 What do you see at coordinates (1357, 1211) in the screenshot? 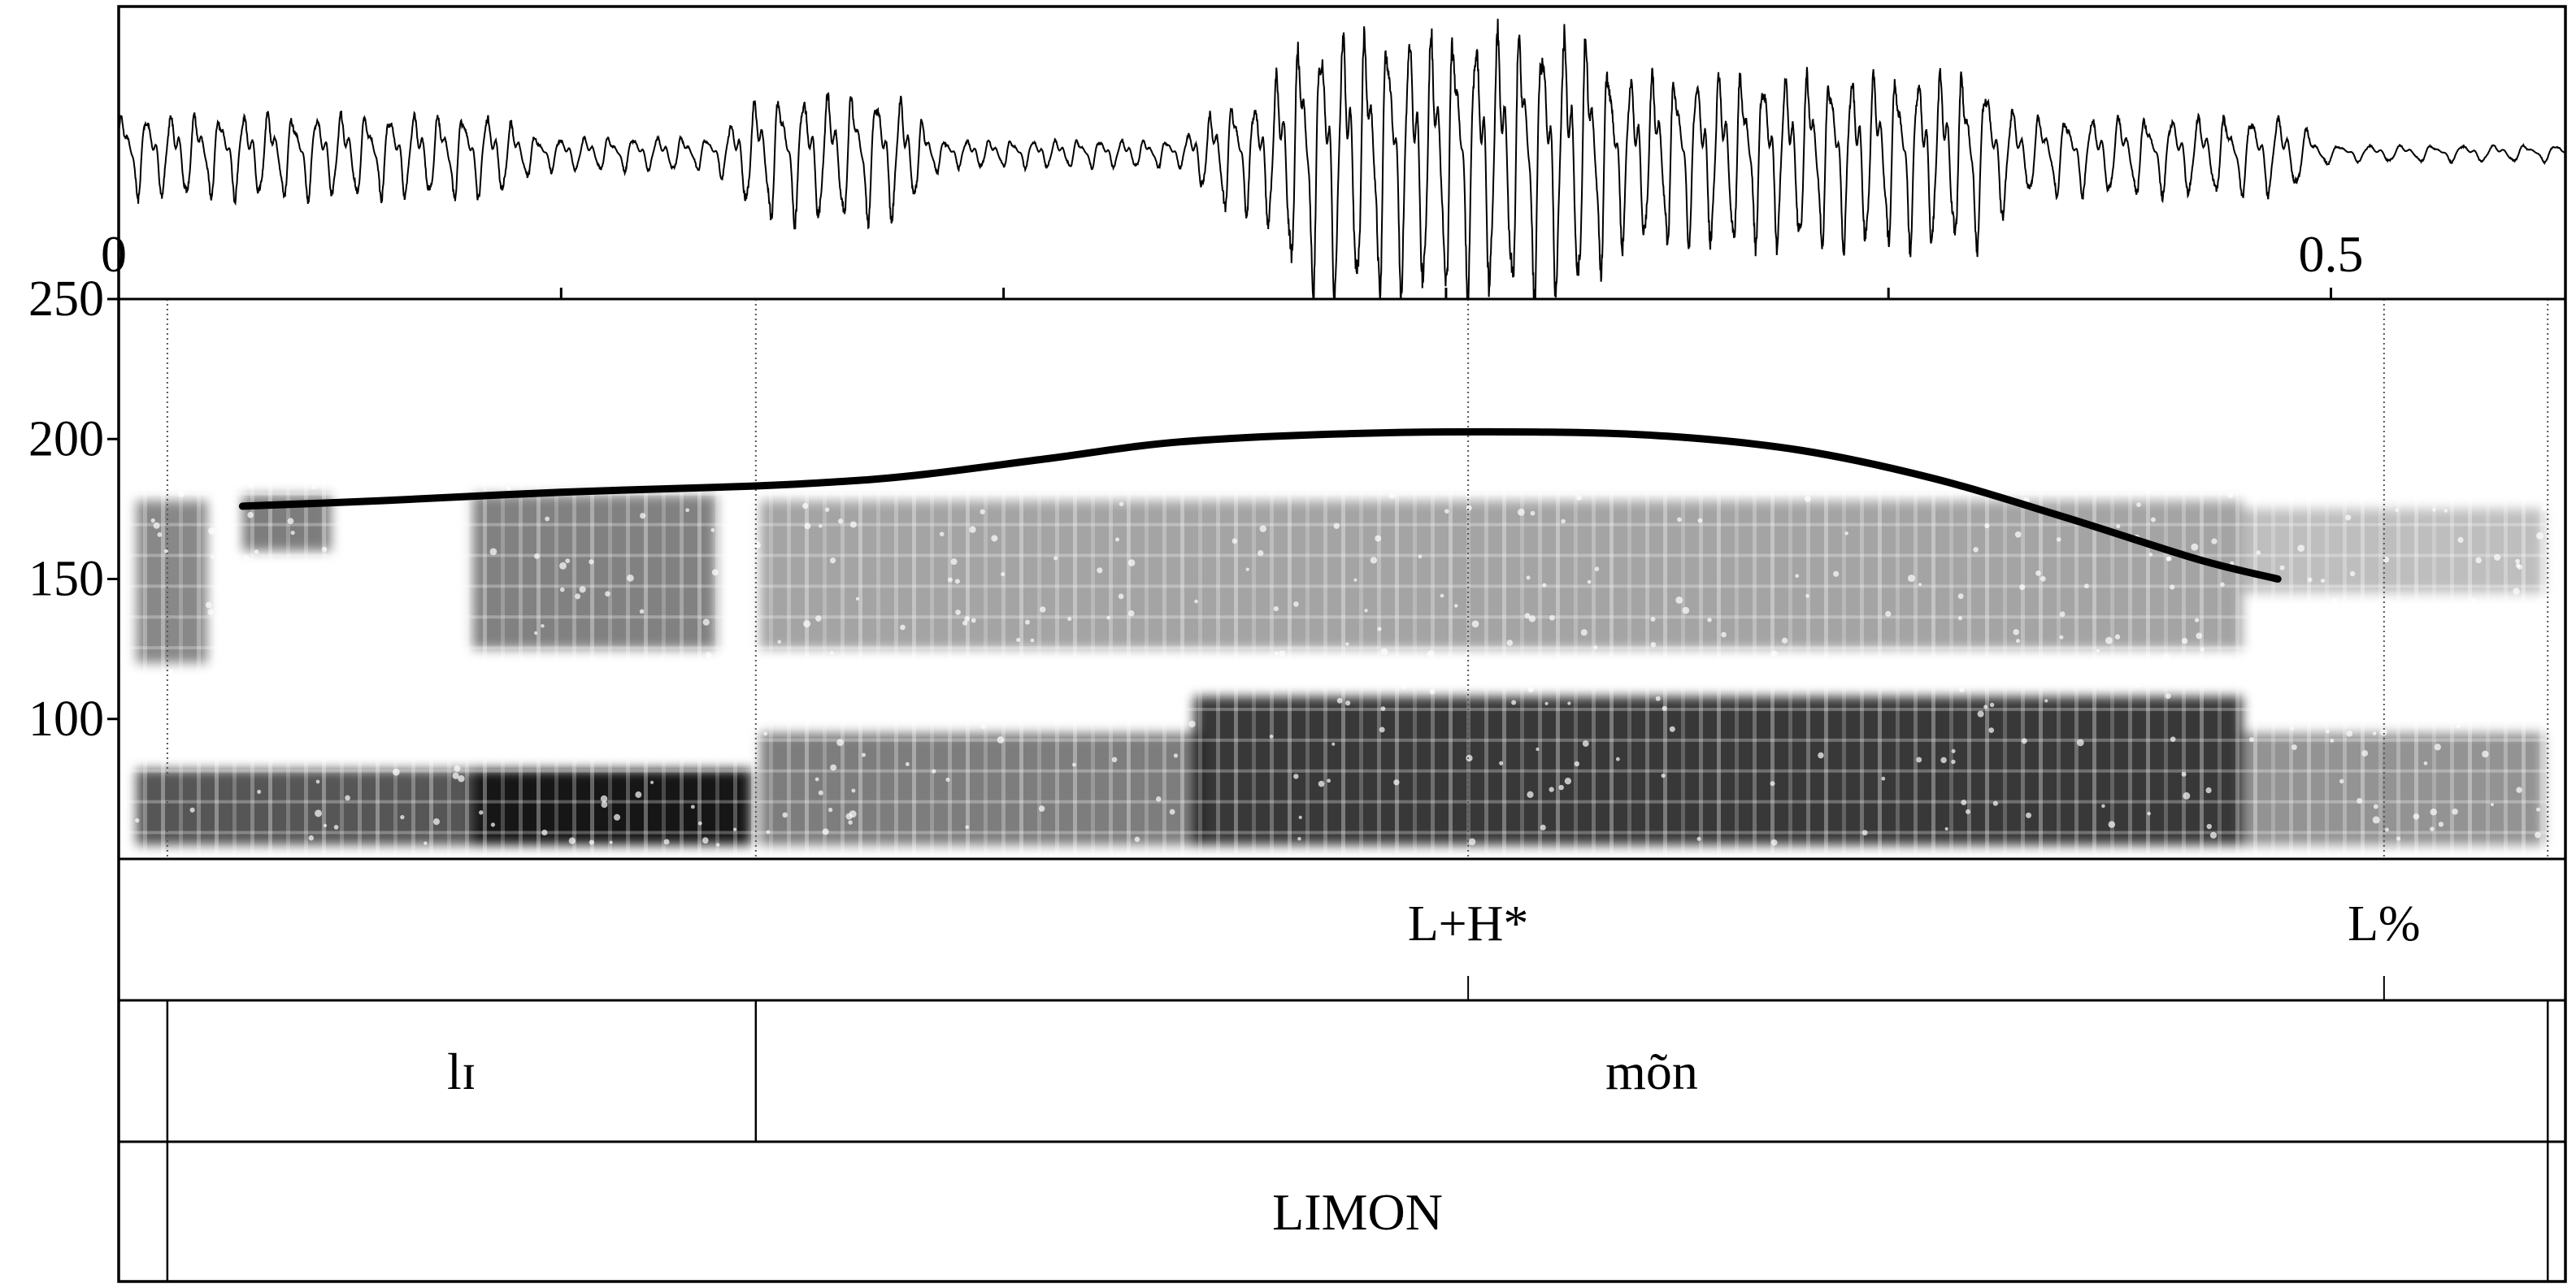
I see `tier-words: LIMON` at bounding box center [1357, 1211].